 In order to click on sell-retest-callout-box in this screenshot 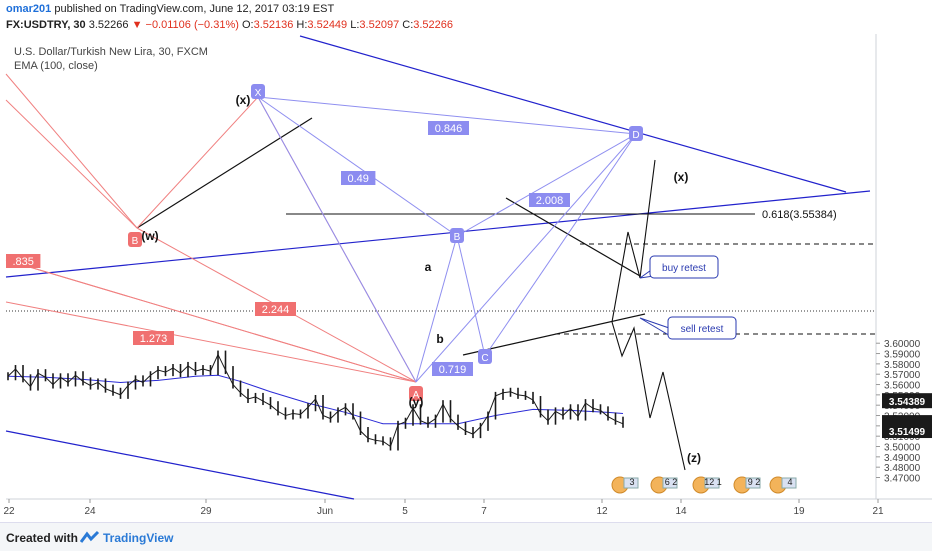, I will do `click(702, 328)`.